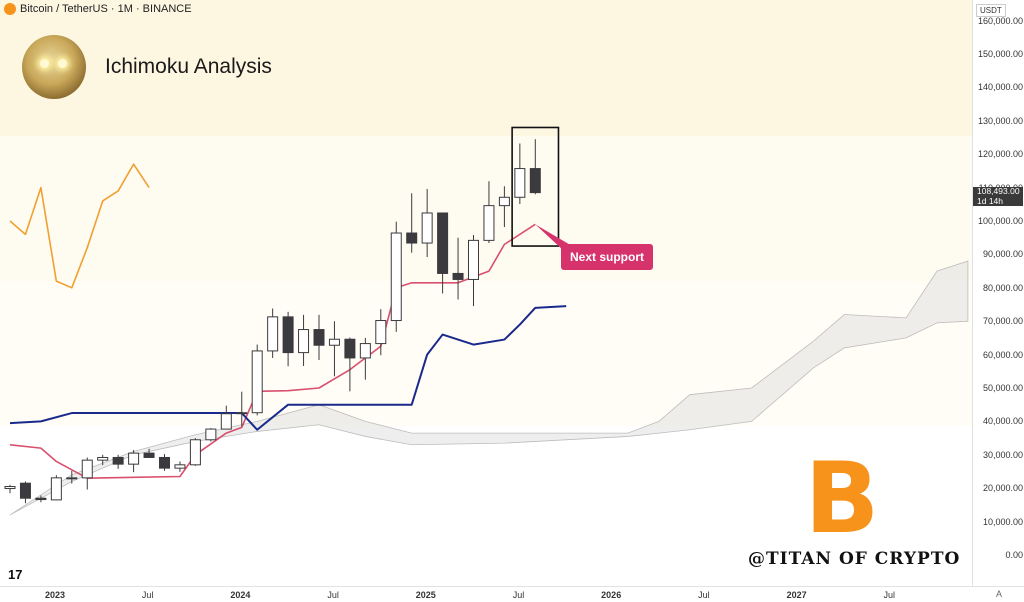  Describe the element at coordinates (10, 9) in the screenshot. I see `bitcoin-icon` at that location.